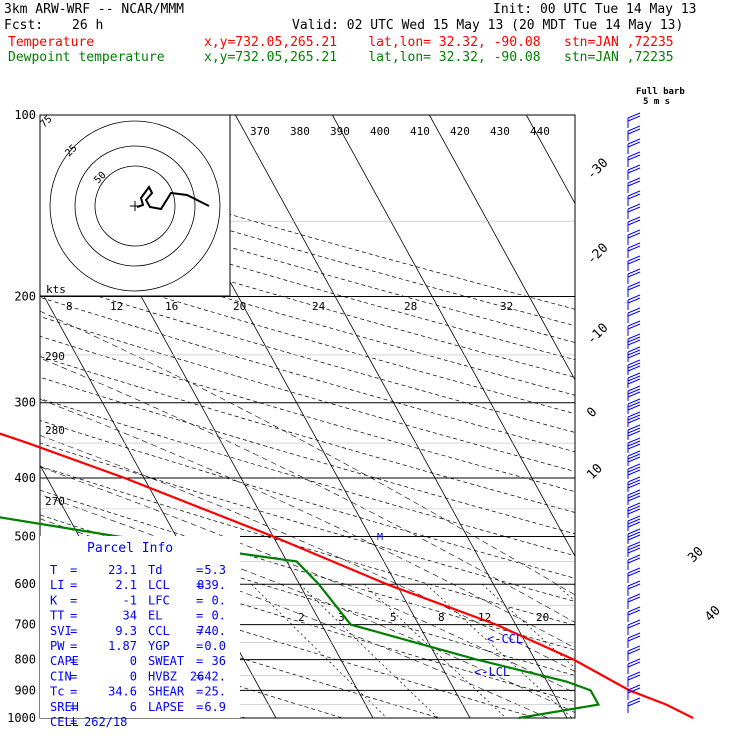 This screenshot has height=740, width=740. I want to click on model-title: 3km ARW-WRF -- NCAR/MMM, so click(94, 9).